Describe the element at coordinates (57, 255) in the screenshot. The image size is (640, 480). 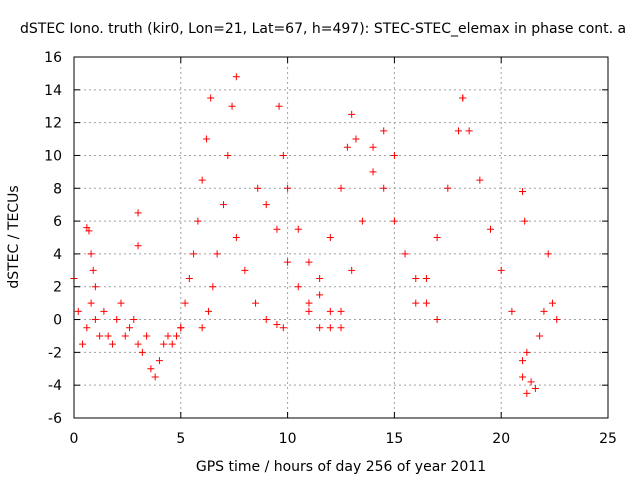
I see `y-tick-label: 4` at that location.